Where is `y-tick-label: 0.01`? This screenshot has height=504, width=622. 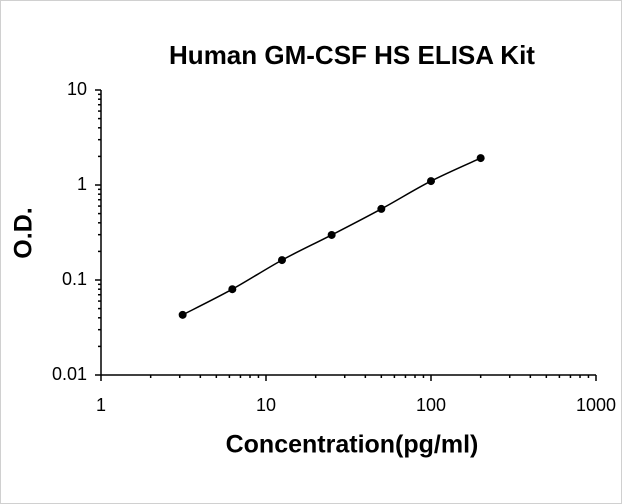
y-tick-label: 0.01 is located at coordinates (69, 374).